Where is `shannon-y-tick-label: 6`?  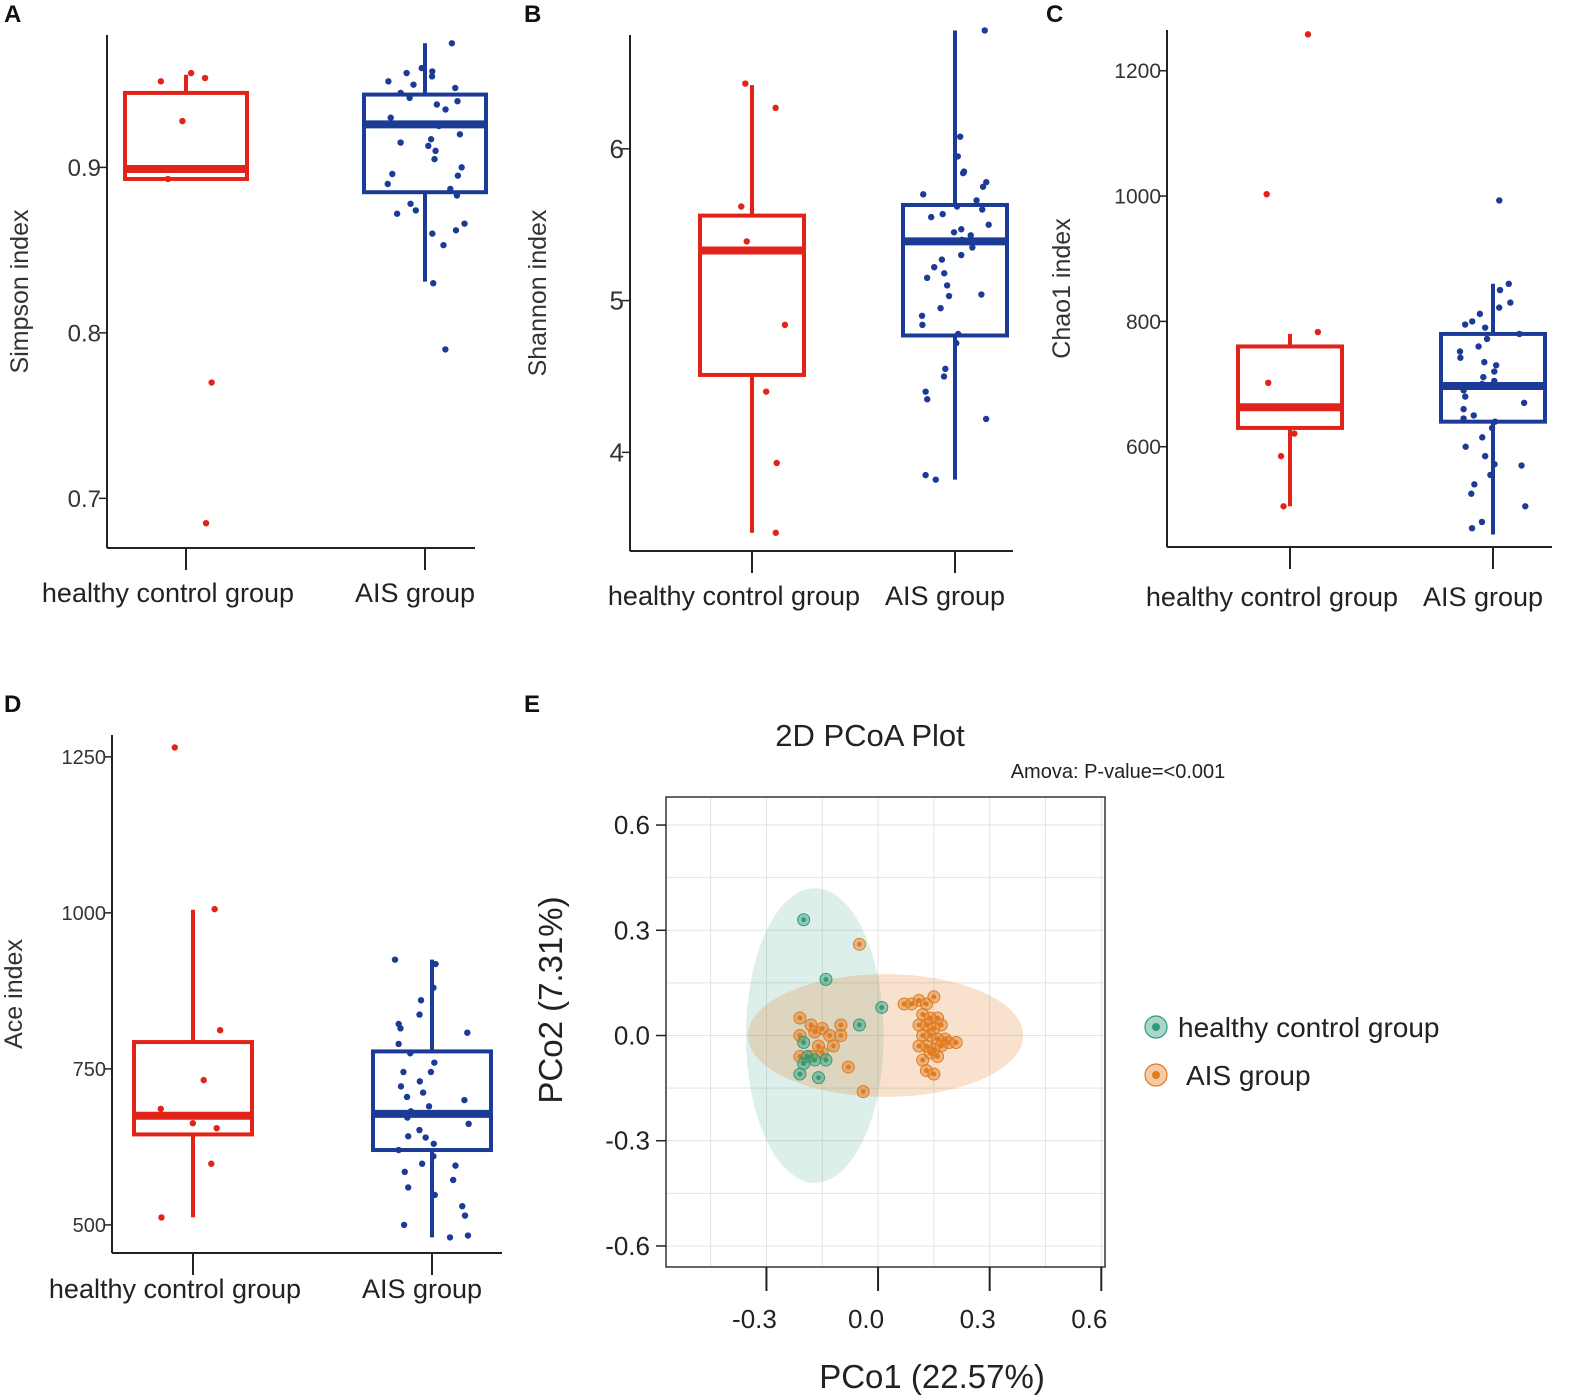 shannon-y-tick-label: 6 is located at coordinates (617, 149).